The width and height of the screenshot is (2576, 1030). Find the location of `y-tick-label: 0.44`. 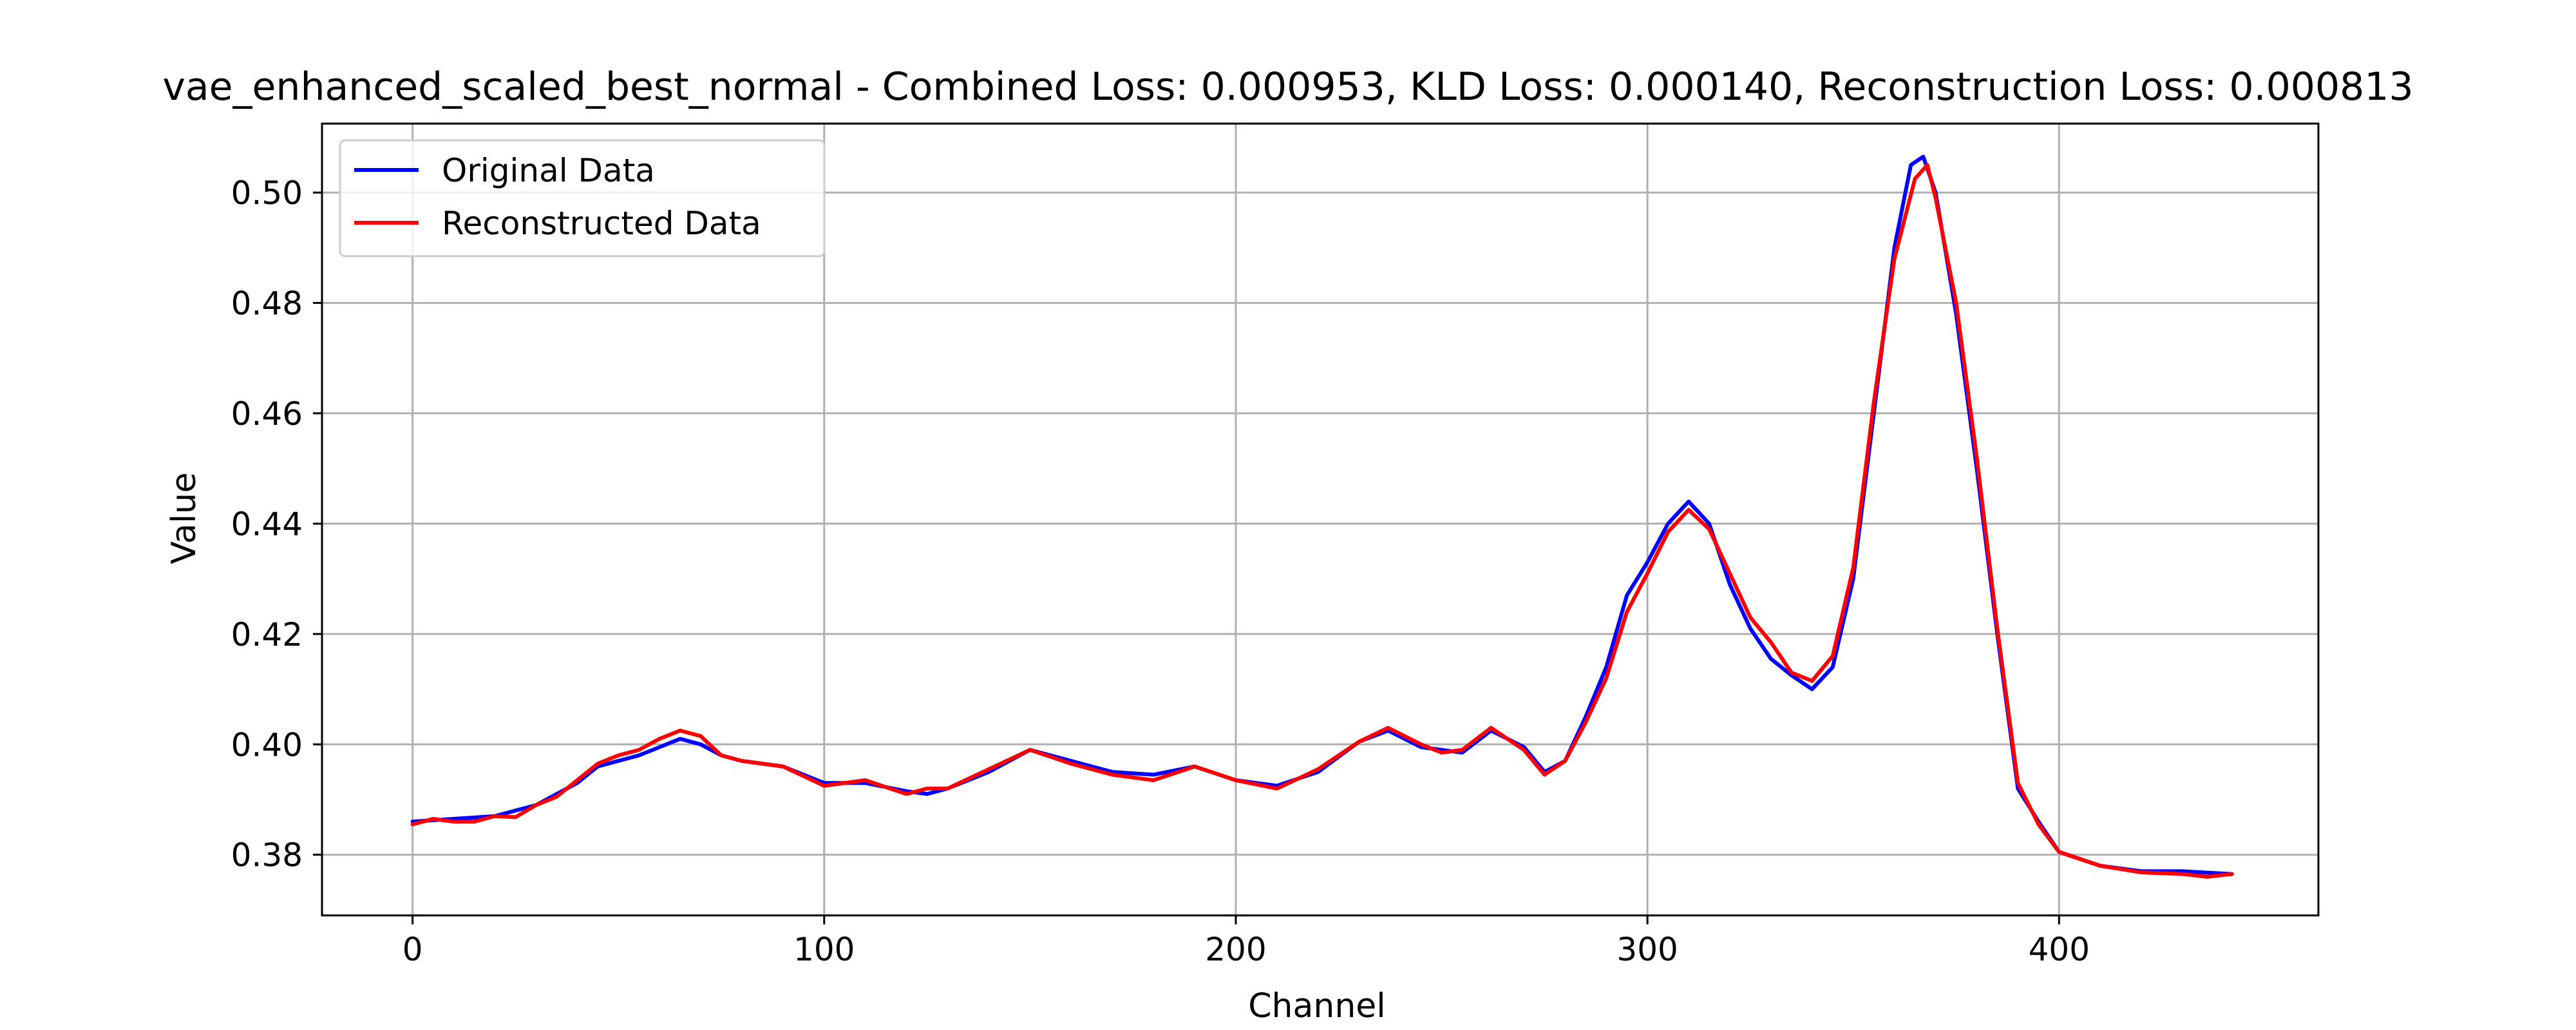

y-tick-label: 0.44 is located at coordinates (267, 524).